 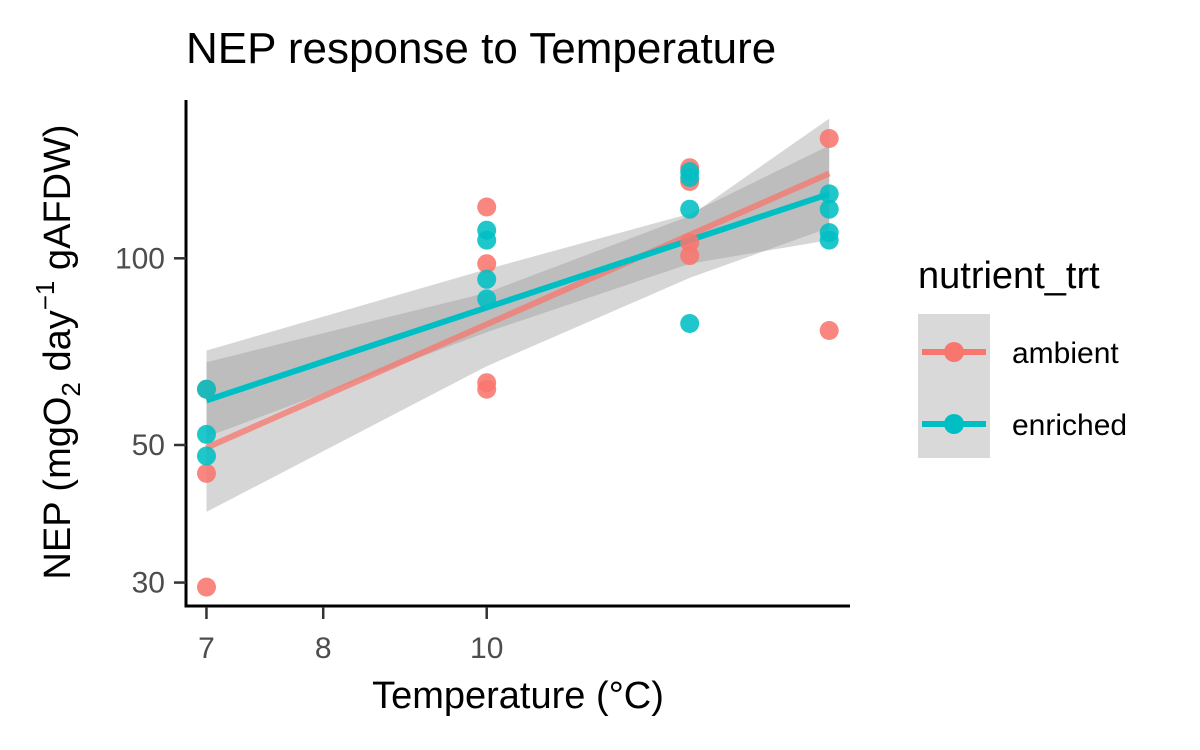 I want to click on x-ticks: 7 8 10, so click(x=350, y=636).